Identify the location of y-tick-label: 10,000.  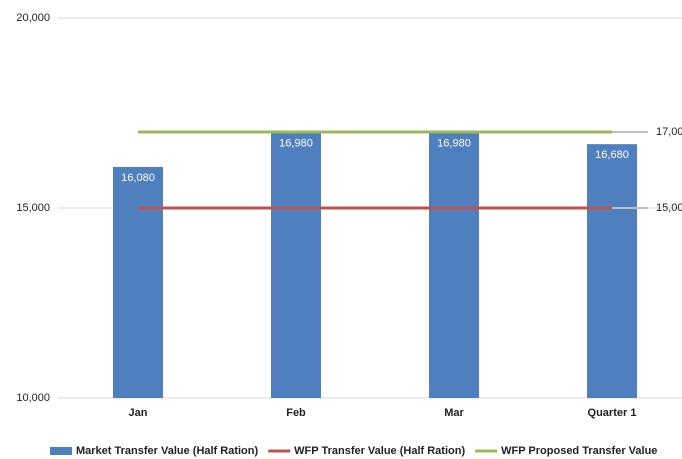
(33, 398).